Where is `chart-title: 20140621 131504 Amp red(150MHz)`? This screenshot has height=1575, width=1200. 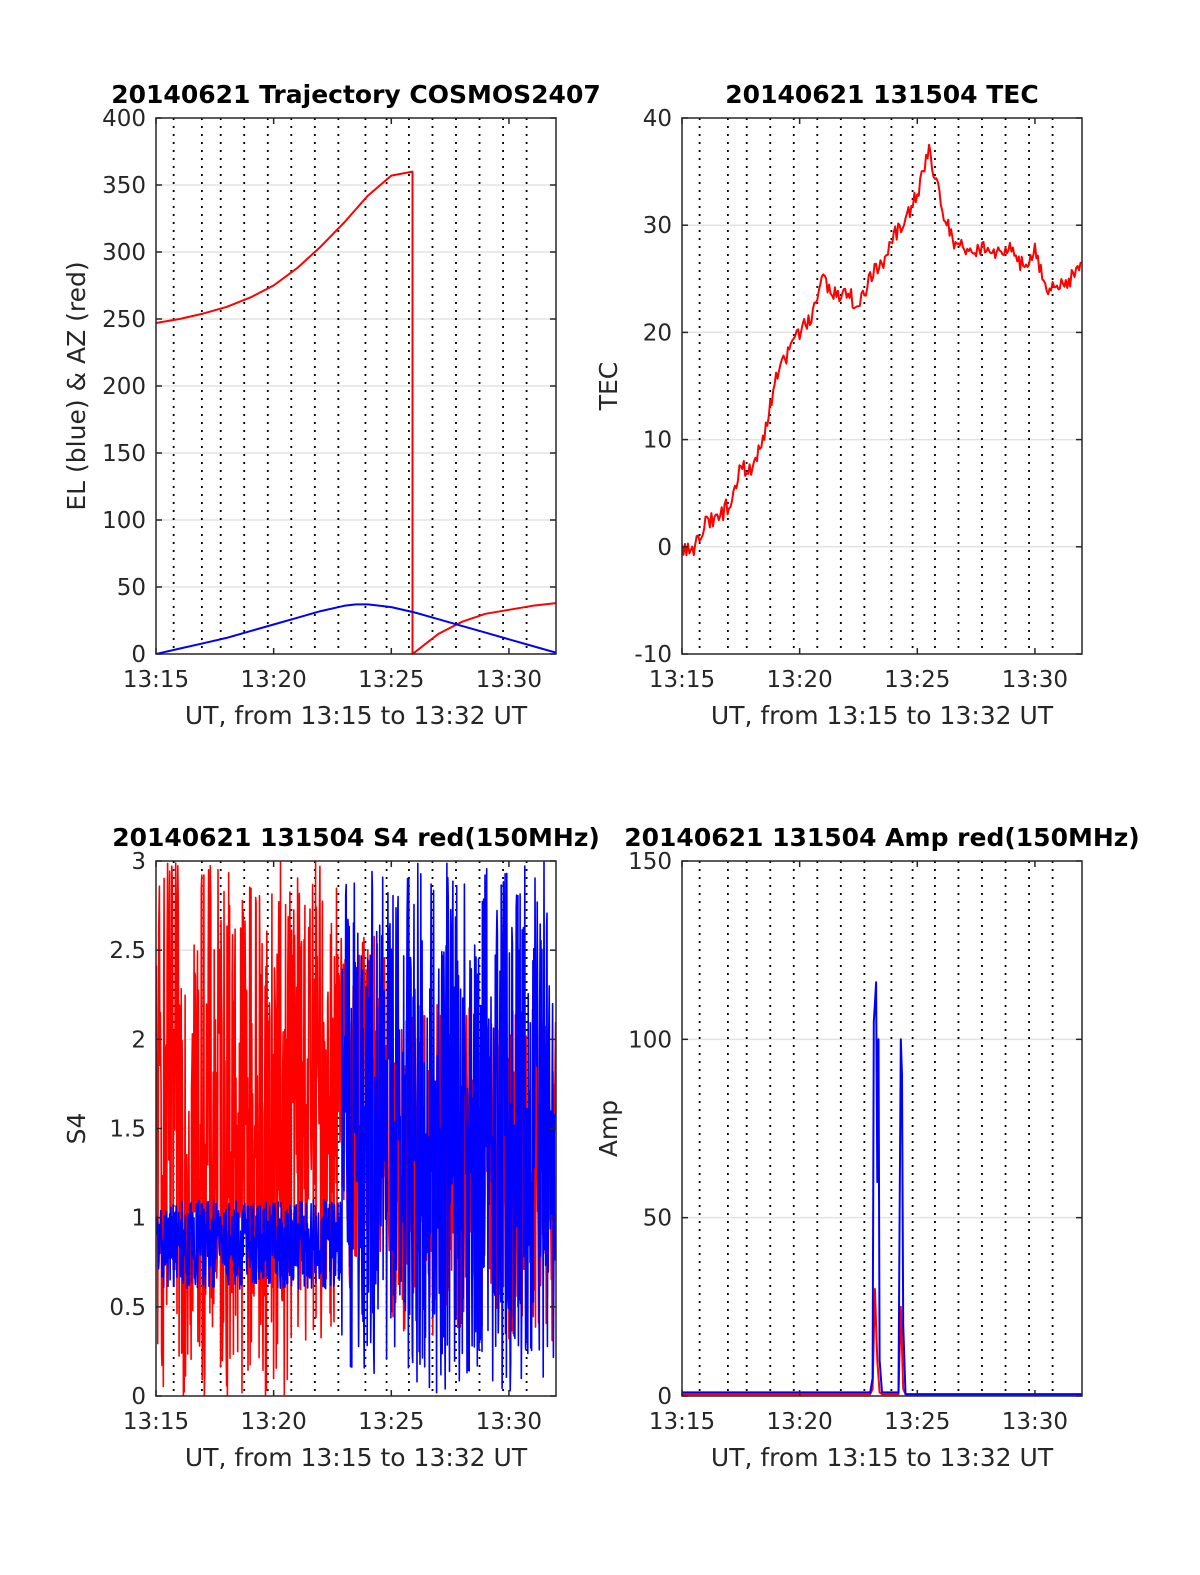 chart-title: 20140621 131504 Amp red(150MHz) is located at coordinates (882, 837).